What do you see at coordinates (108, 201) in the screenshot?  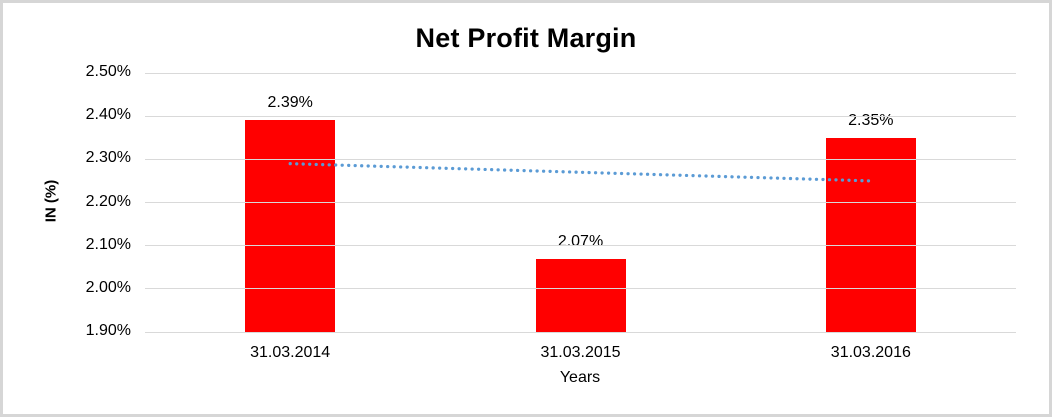 I see `y-tick-label: 2.20%` at bounding box center [108, 201].